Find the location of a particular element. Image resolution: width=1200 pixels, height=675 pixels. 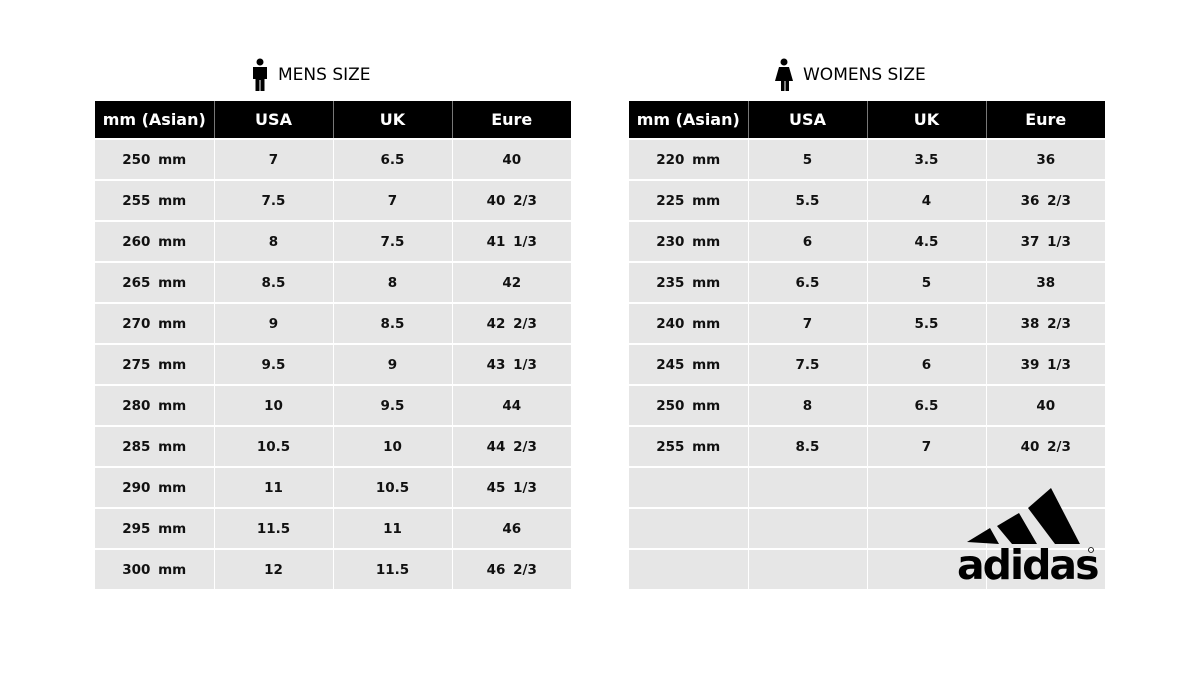

adidas-logo: adidas is located at coordinates (1028, 536).